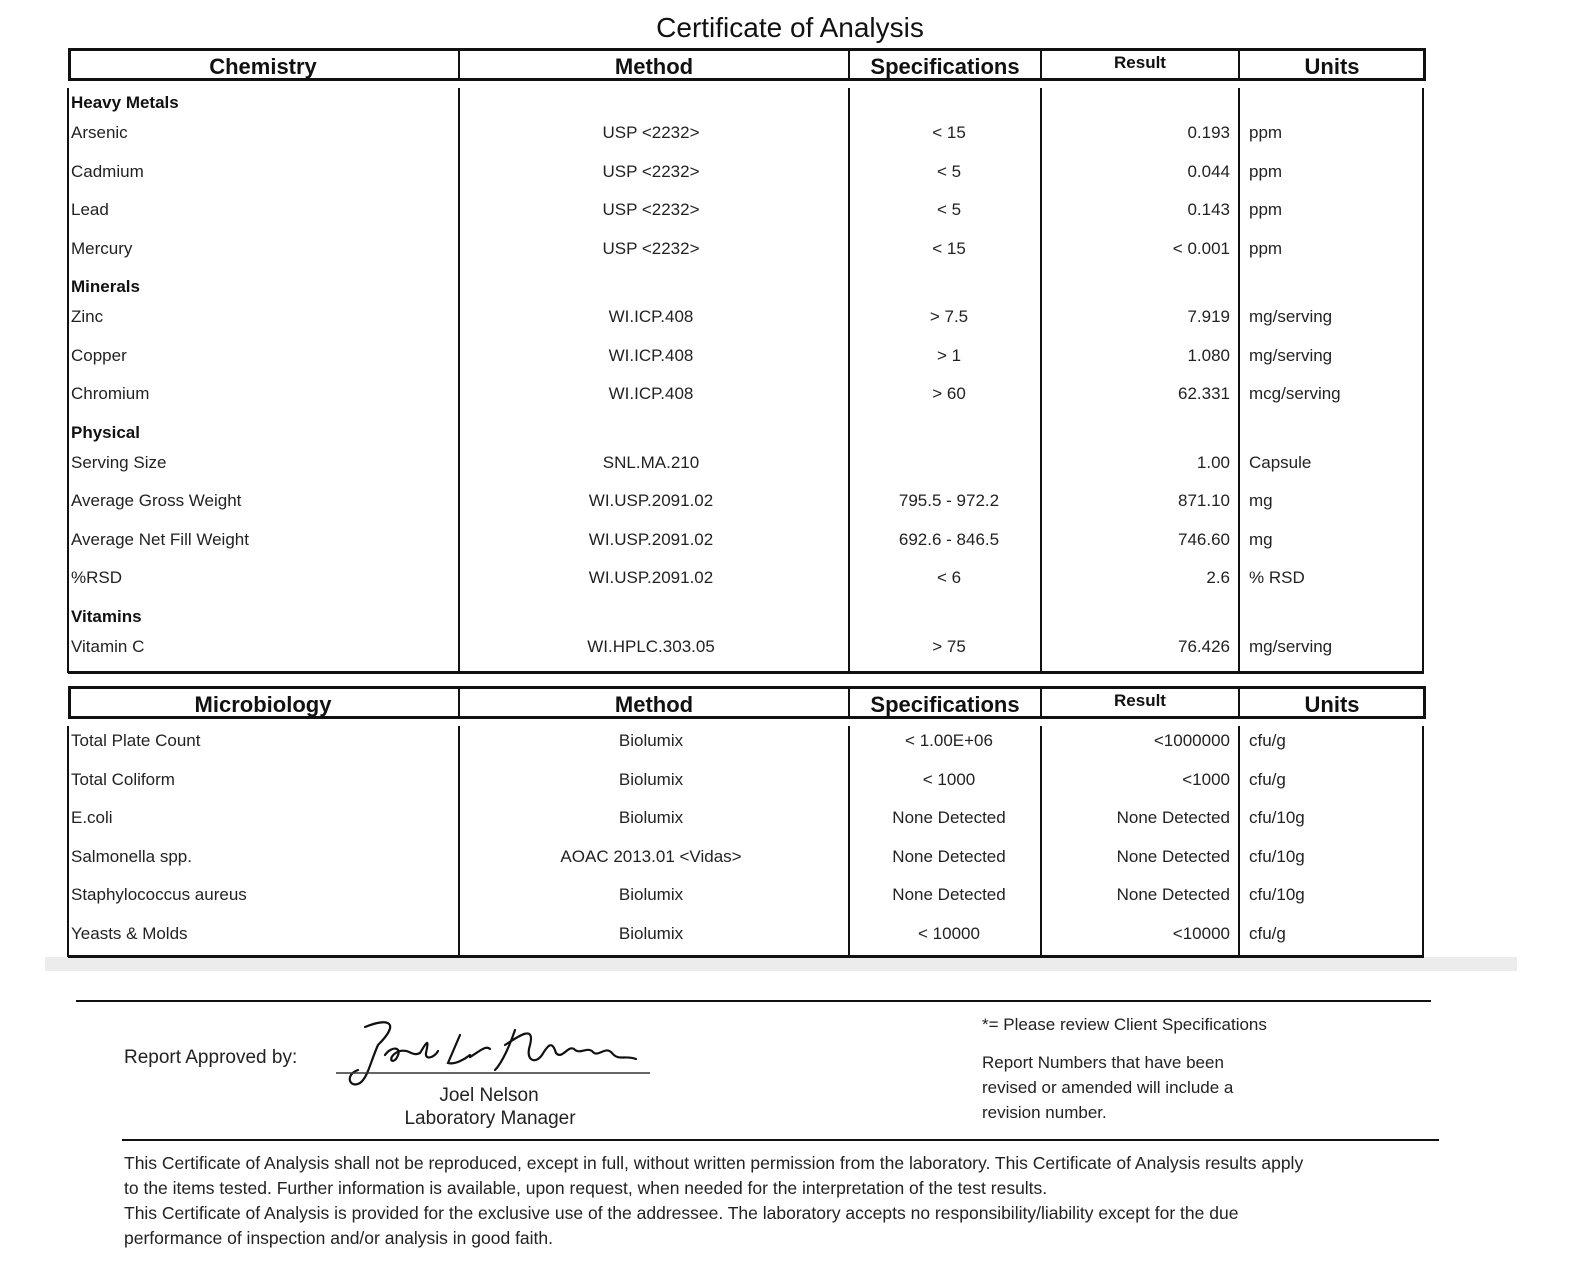 This screenshot has width=1583, height=1267. What do you see at coordinates (119, 462) in the screenshot?
I see `row-name: Serving Size` at bounding box center [119, 462].